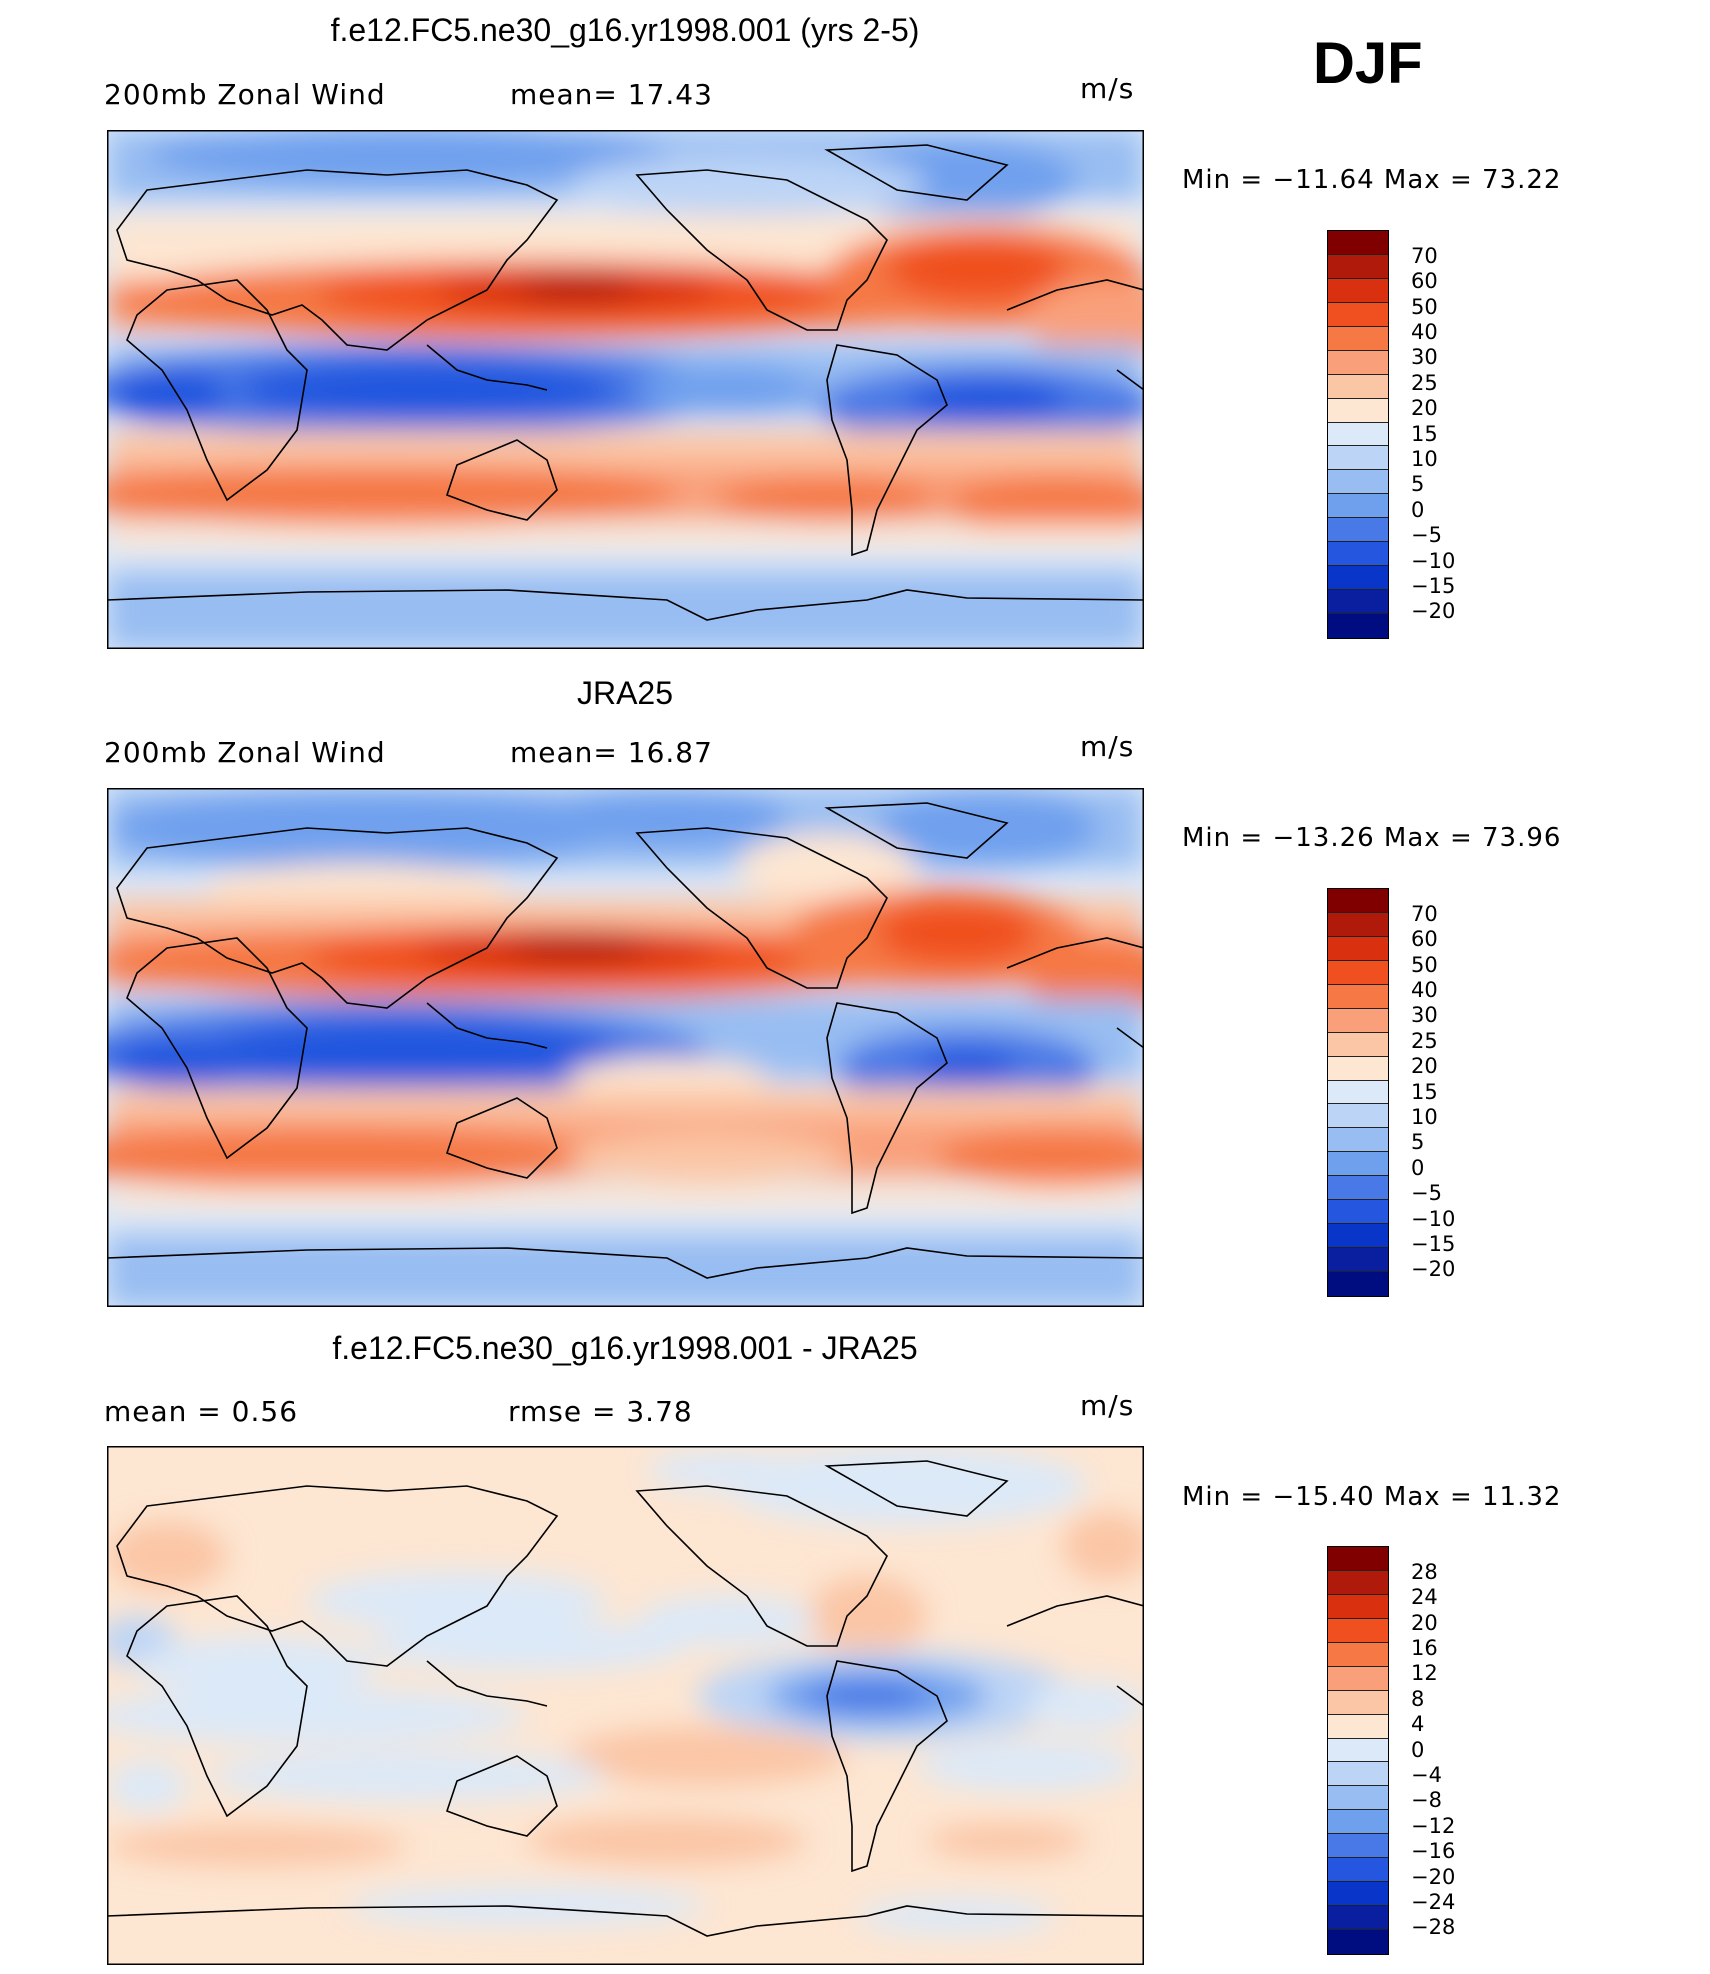 The image size is (1710, 1974). What do you see at coordinates (1368, 63) in the screenshot?
I see `season-label: DJF` at bounding box center [1368, 63].